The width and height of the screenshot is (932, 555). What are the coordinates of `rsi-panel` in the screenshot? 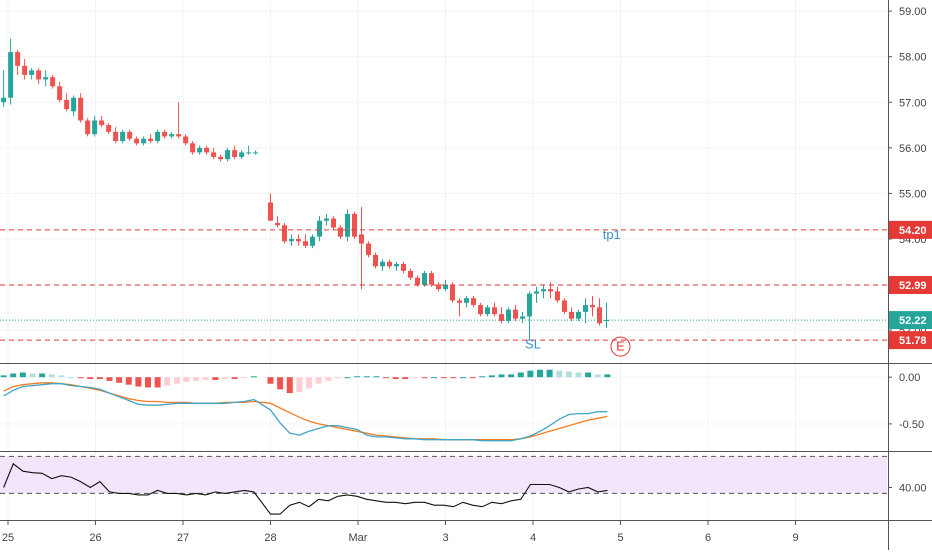 It's located at (443, 485).